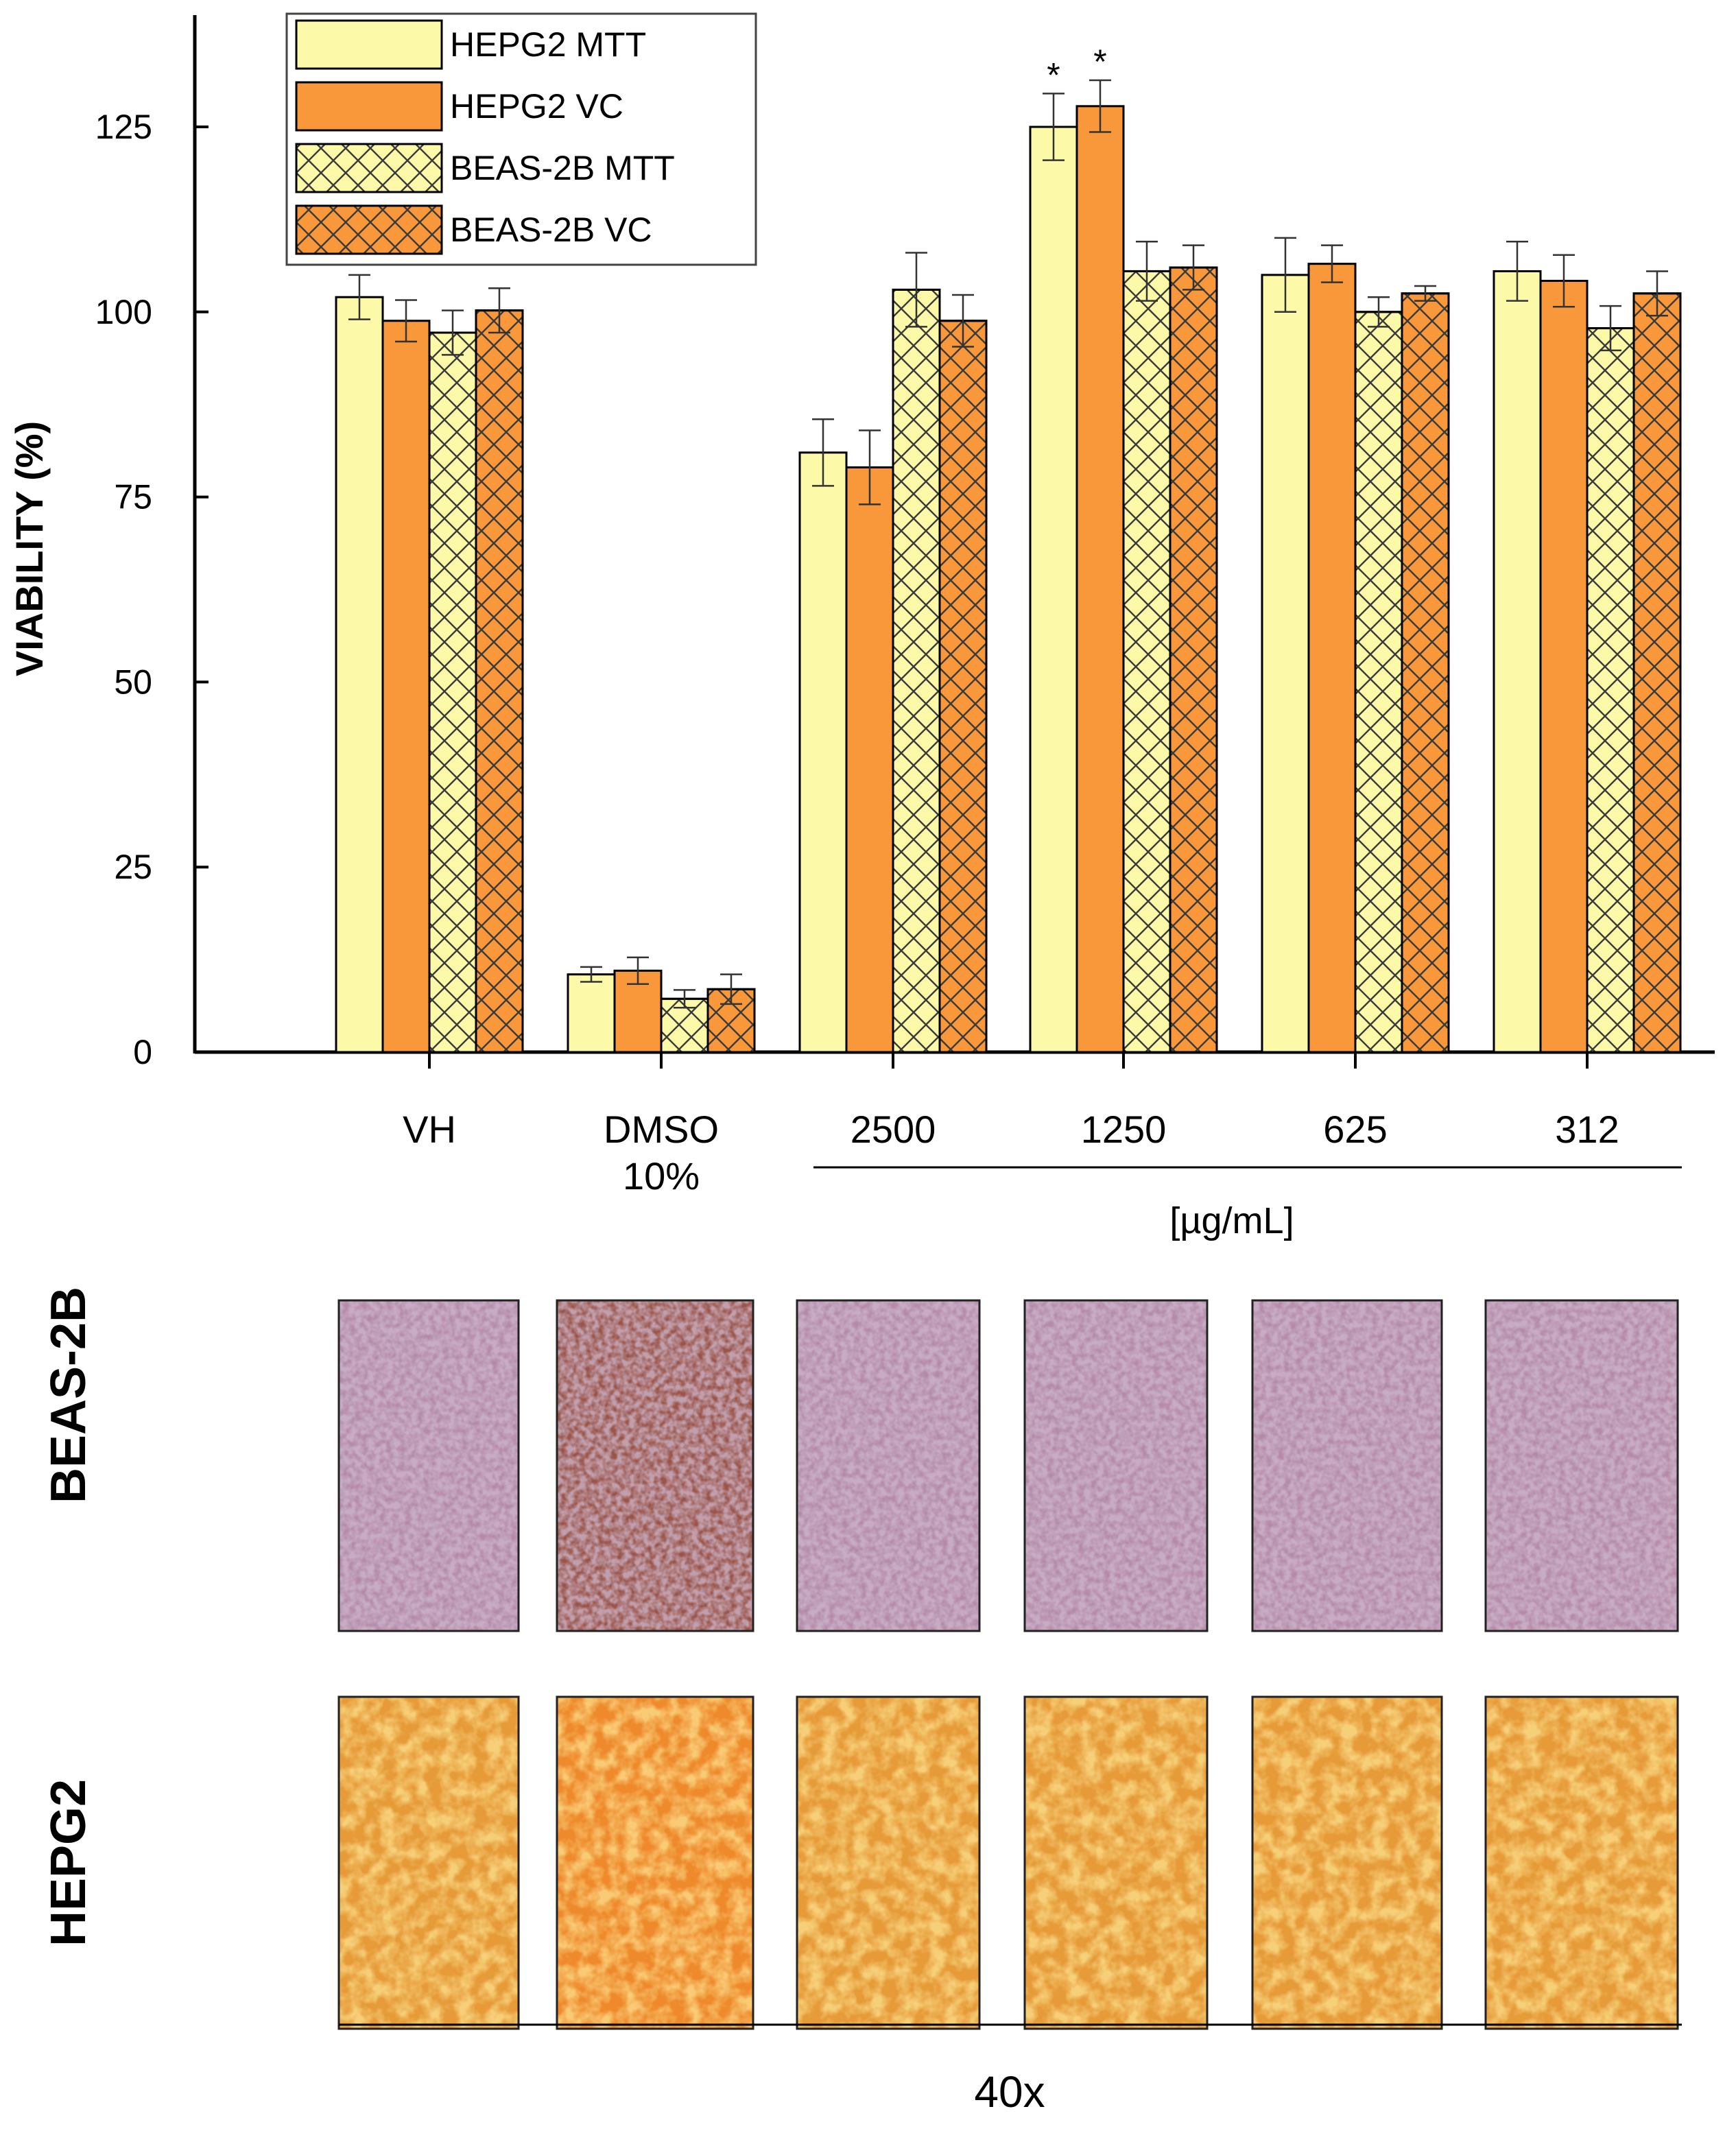 The width and height of the screenshot is (1736, 2144). Describe the element at coordinates (429, 1129) in the screenshot. I see `x-category-label: VH` at that location.